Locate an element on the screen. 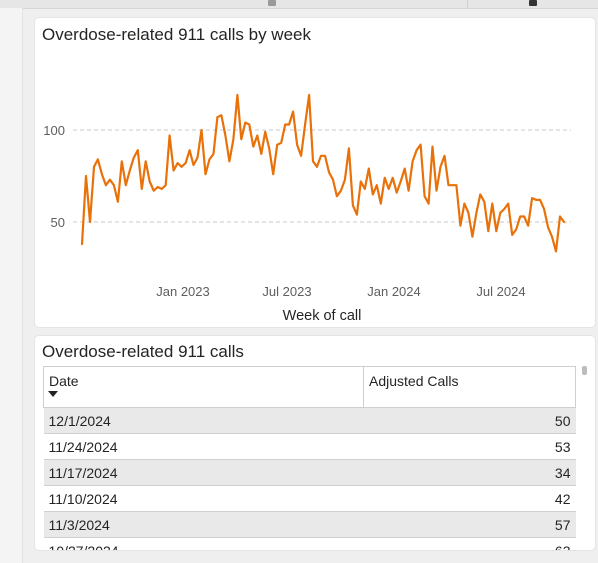 This screenshot has width=598, height=563. cell-date: 12/1/2024 is located at coordinates (203, 420).